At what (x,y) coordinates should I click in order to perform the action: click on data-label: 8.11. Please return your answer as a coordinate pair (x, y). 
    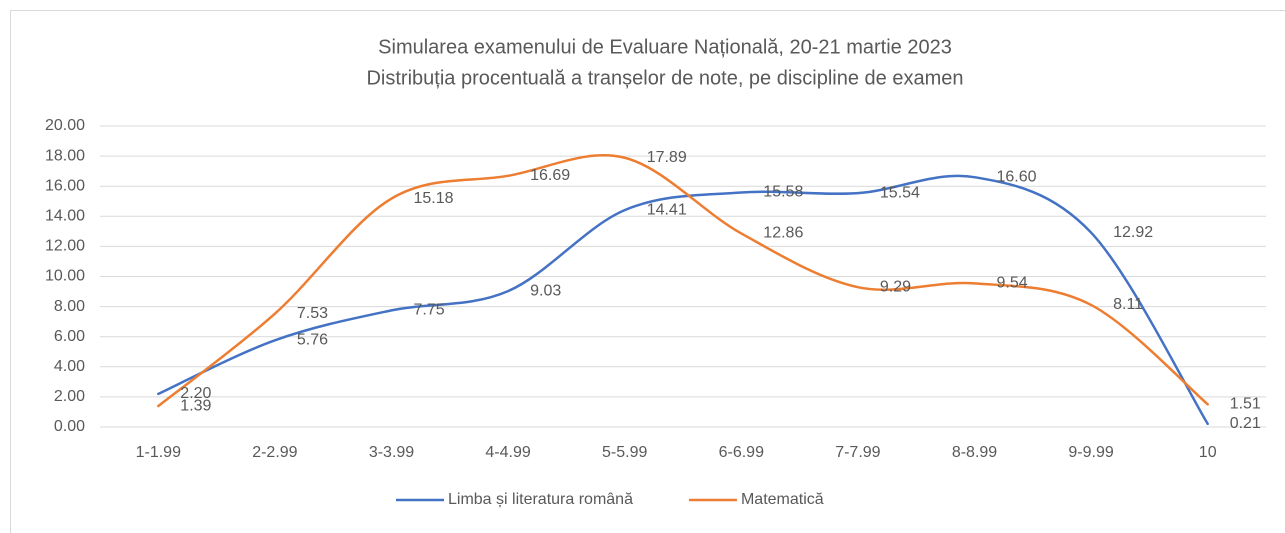
    Looking at the image, I should click on (1128, 304).